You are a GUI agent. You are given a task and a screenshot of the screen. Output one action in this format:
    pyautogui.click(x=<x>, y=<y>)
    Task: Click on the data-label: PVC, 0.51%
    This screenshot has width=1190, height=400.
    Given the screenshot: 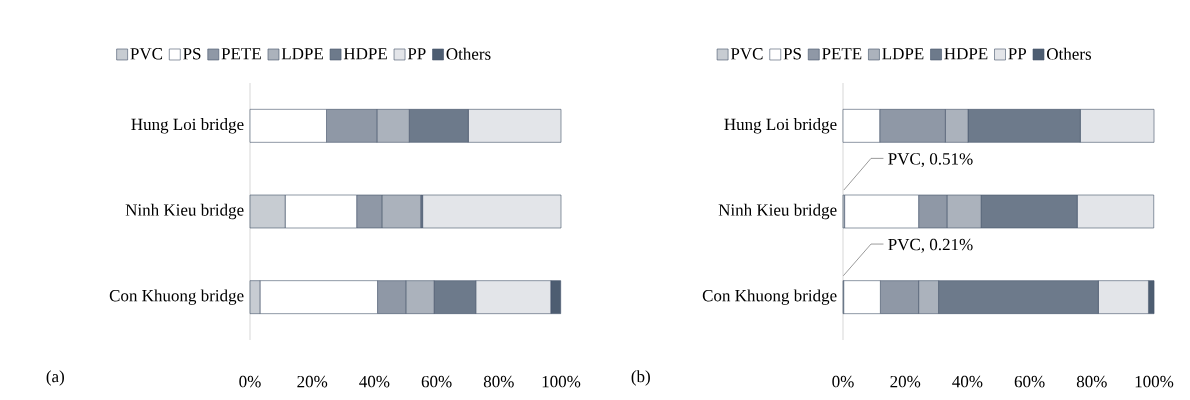 What is the action you would take?
    pyautogui.click(x=930, y=160)
    